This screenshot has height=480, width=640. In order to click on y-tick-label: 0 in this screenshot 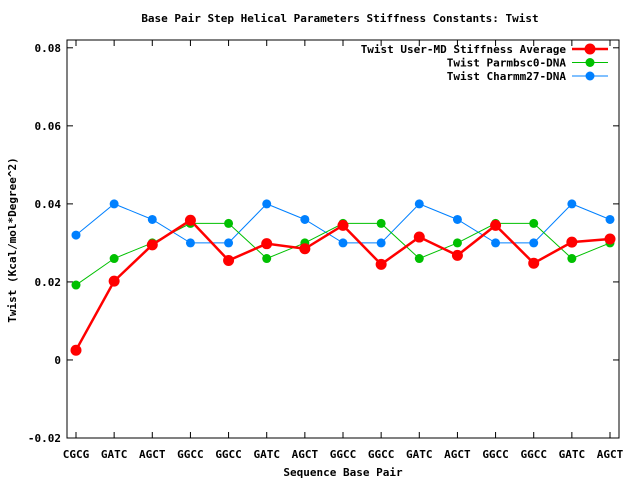, I will do `click(57, 360)`.